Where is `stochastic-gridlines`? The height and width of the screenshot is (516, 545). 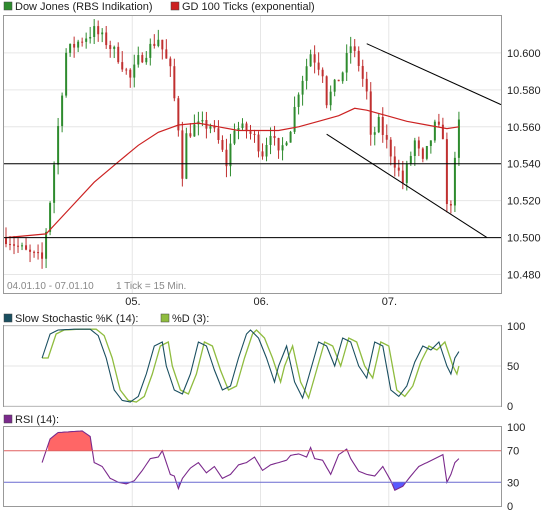
stochastic-gridlines is located at coordinates (252, 366).